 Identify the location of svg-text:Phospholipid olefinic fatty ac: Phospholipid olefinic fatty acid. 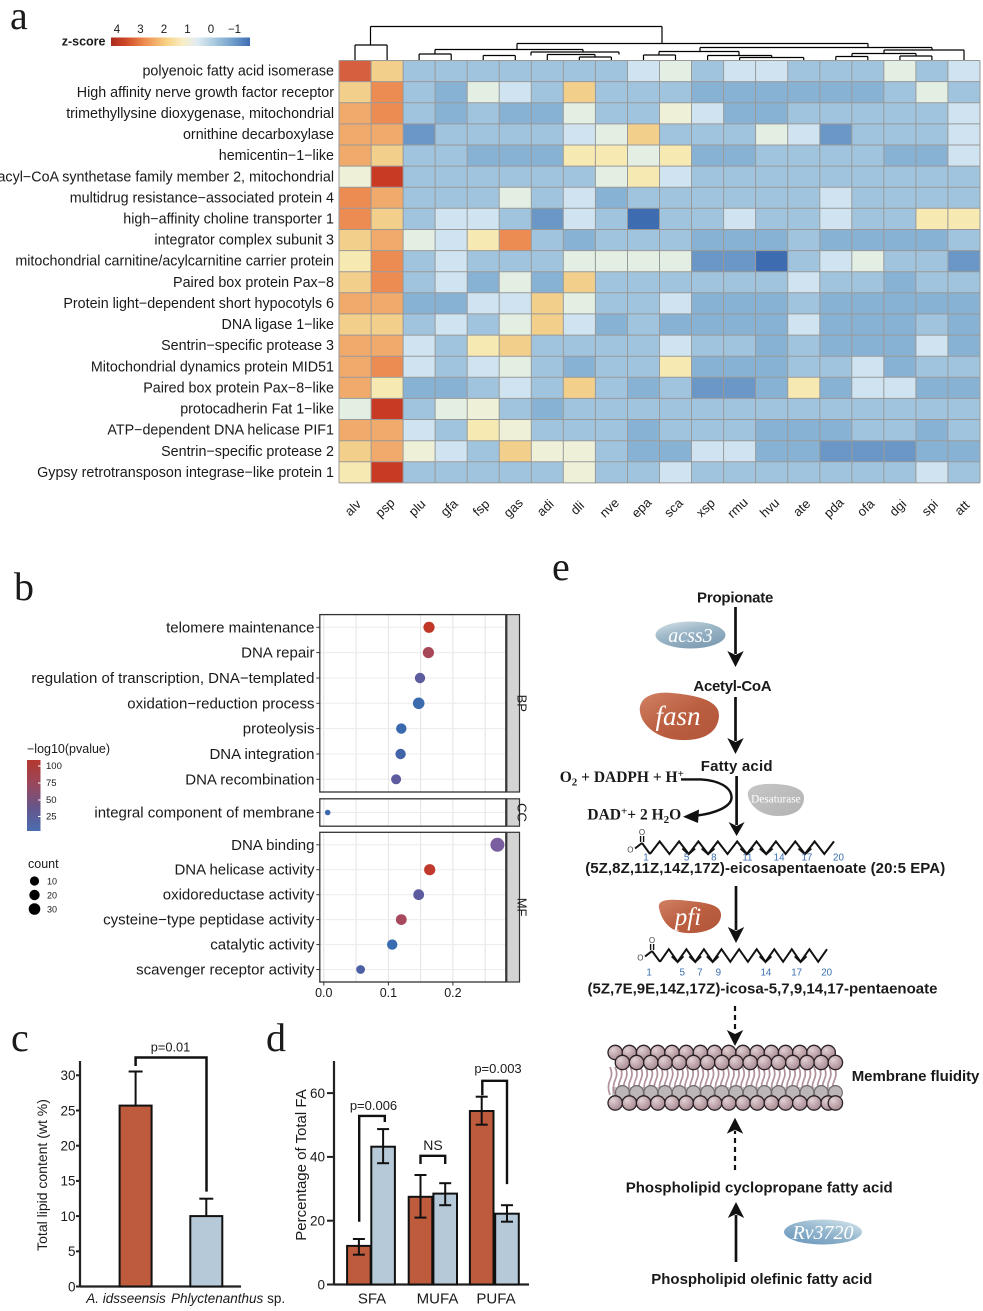
(761, 1279).